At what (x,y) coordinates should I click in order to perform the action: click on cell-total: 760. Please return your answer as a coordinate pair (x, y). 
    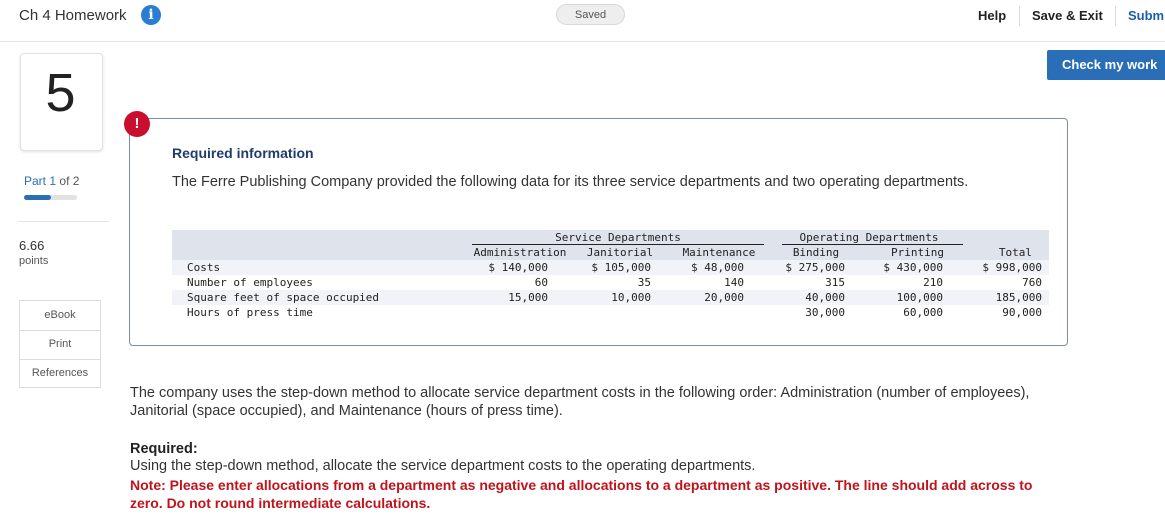
    Looking at the image, I should click on (1032, 282).